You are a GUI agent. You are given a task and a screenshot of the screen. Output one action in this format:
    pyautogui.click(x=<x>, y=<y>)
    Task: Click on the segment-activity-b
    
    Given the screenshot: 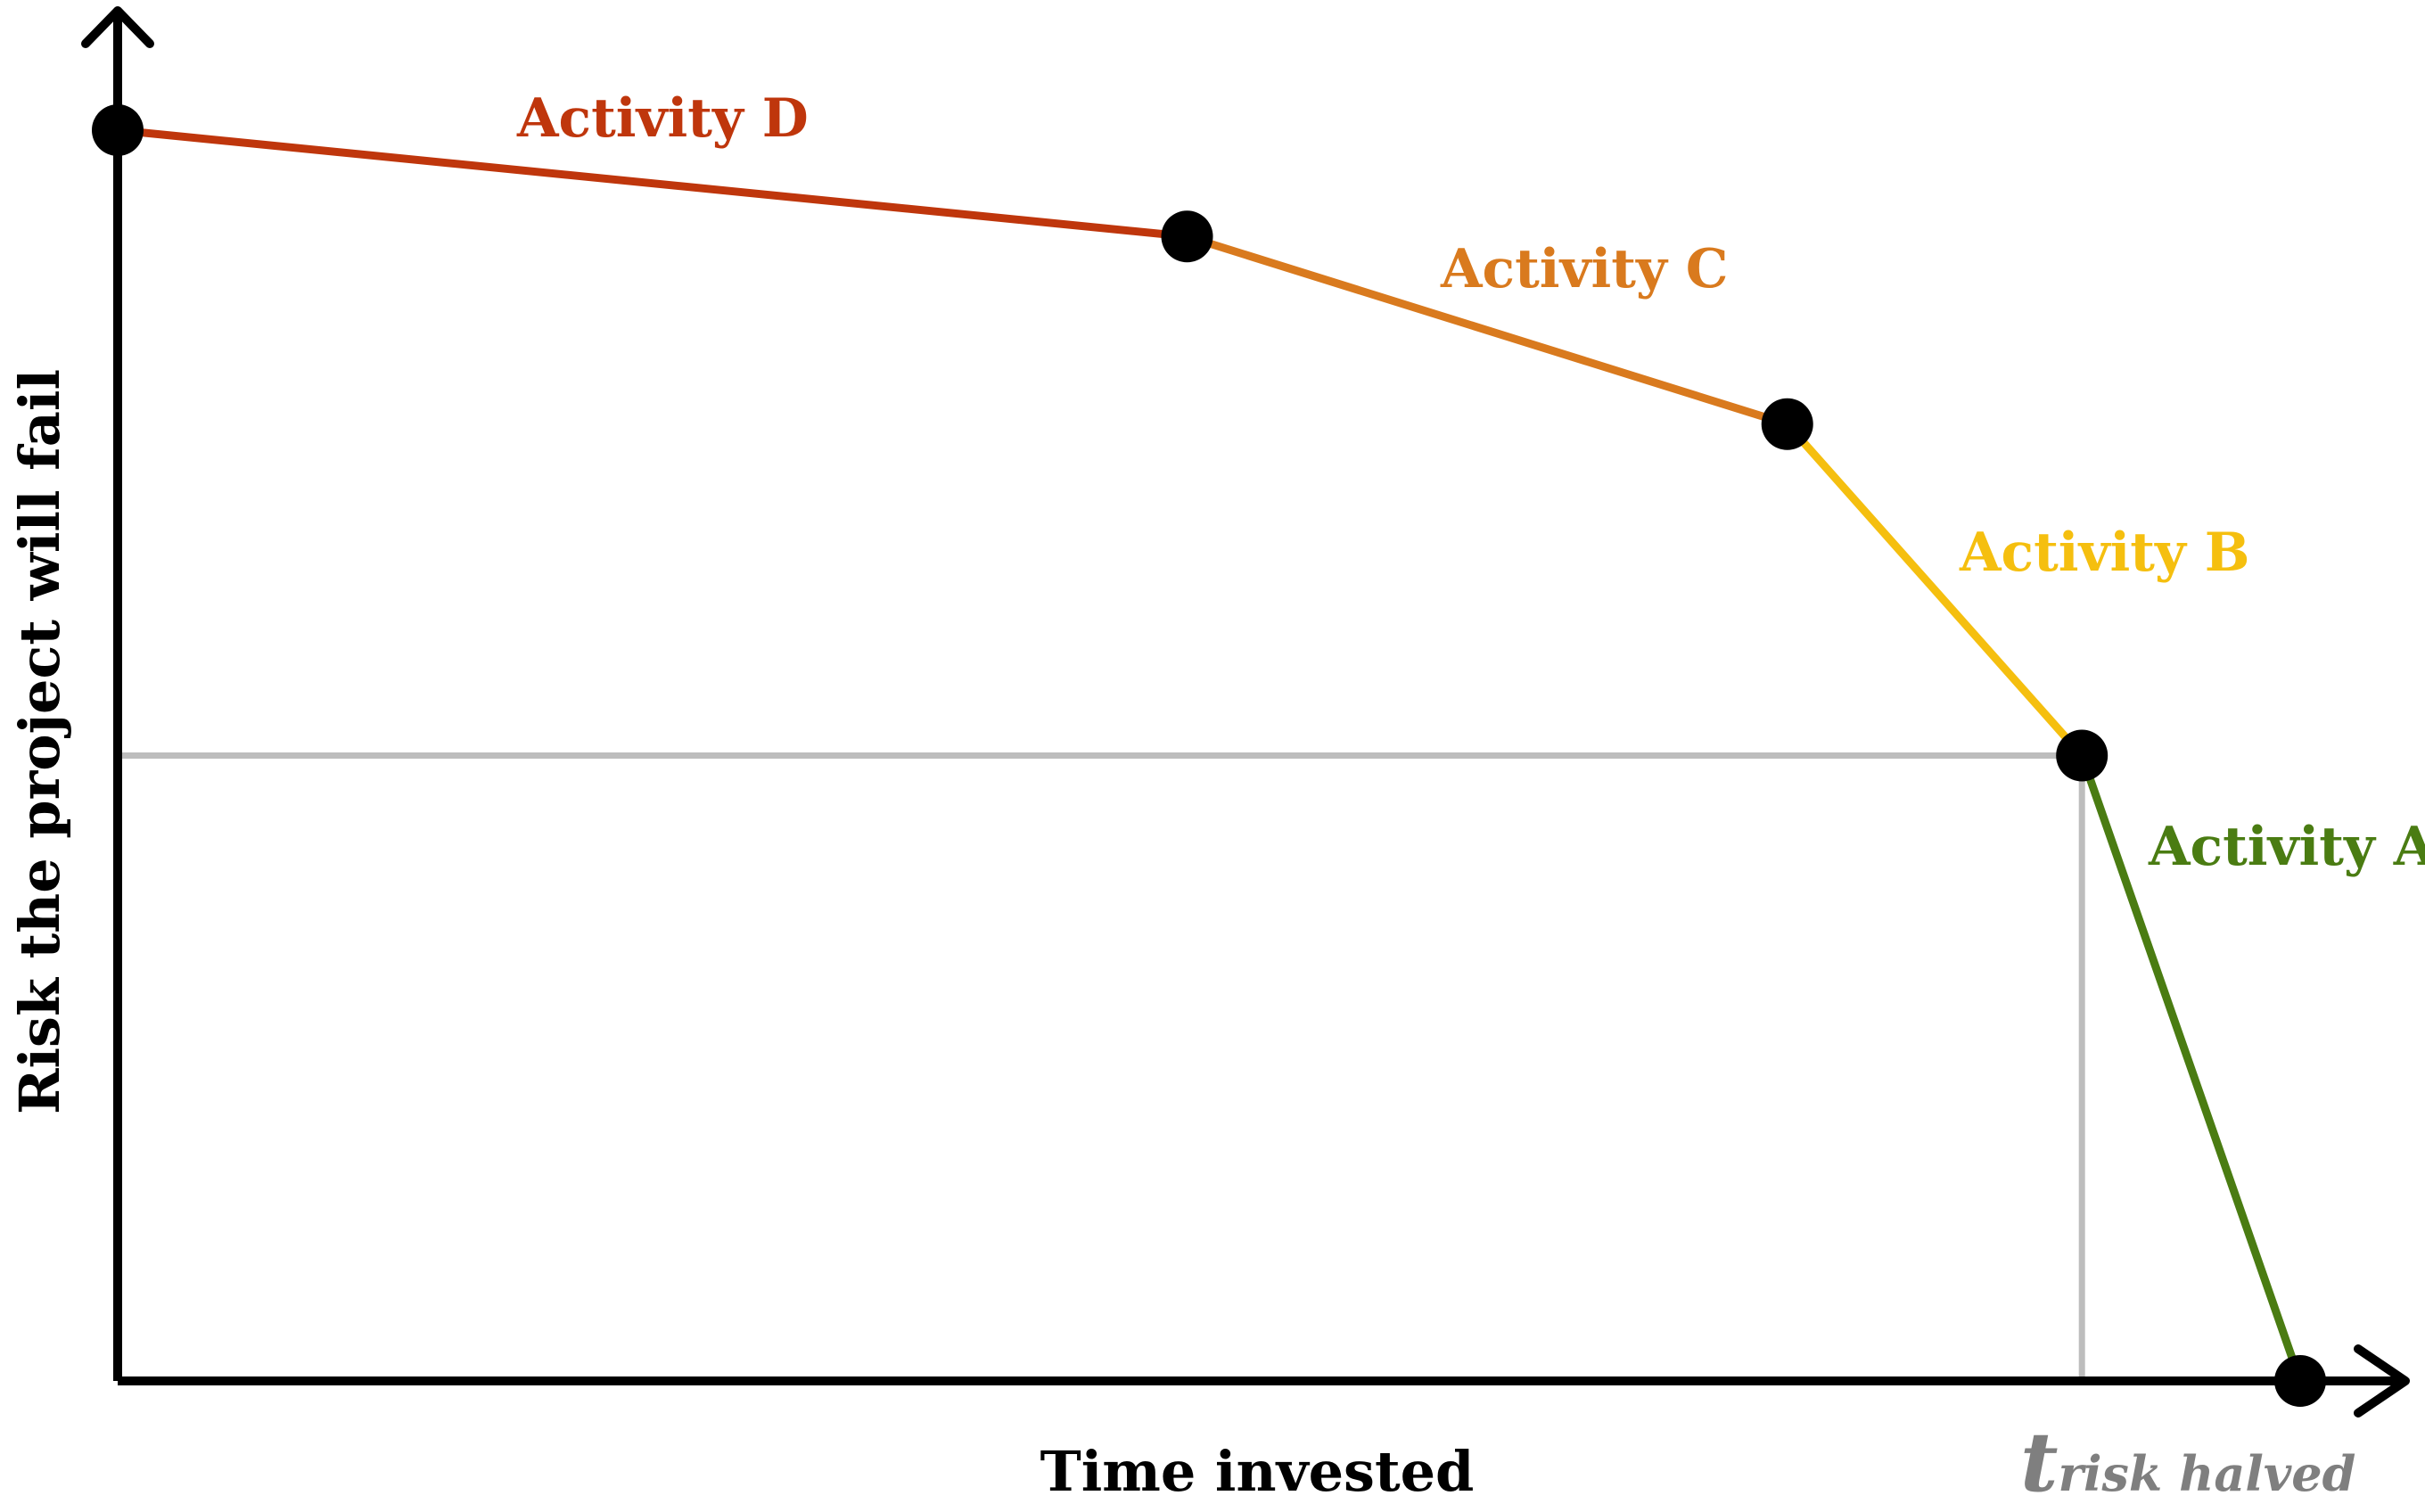 What is the action you would take?
    pyautogui.click(x=1935, y=590)
    